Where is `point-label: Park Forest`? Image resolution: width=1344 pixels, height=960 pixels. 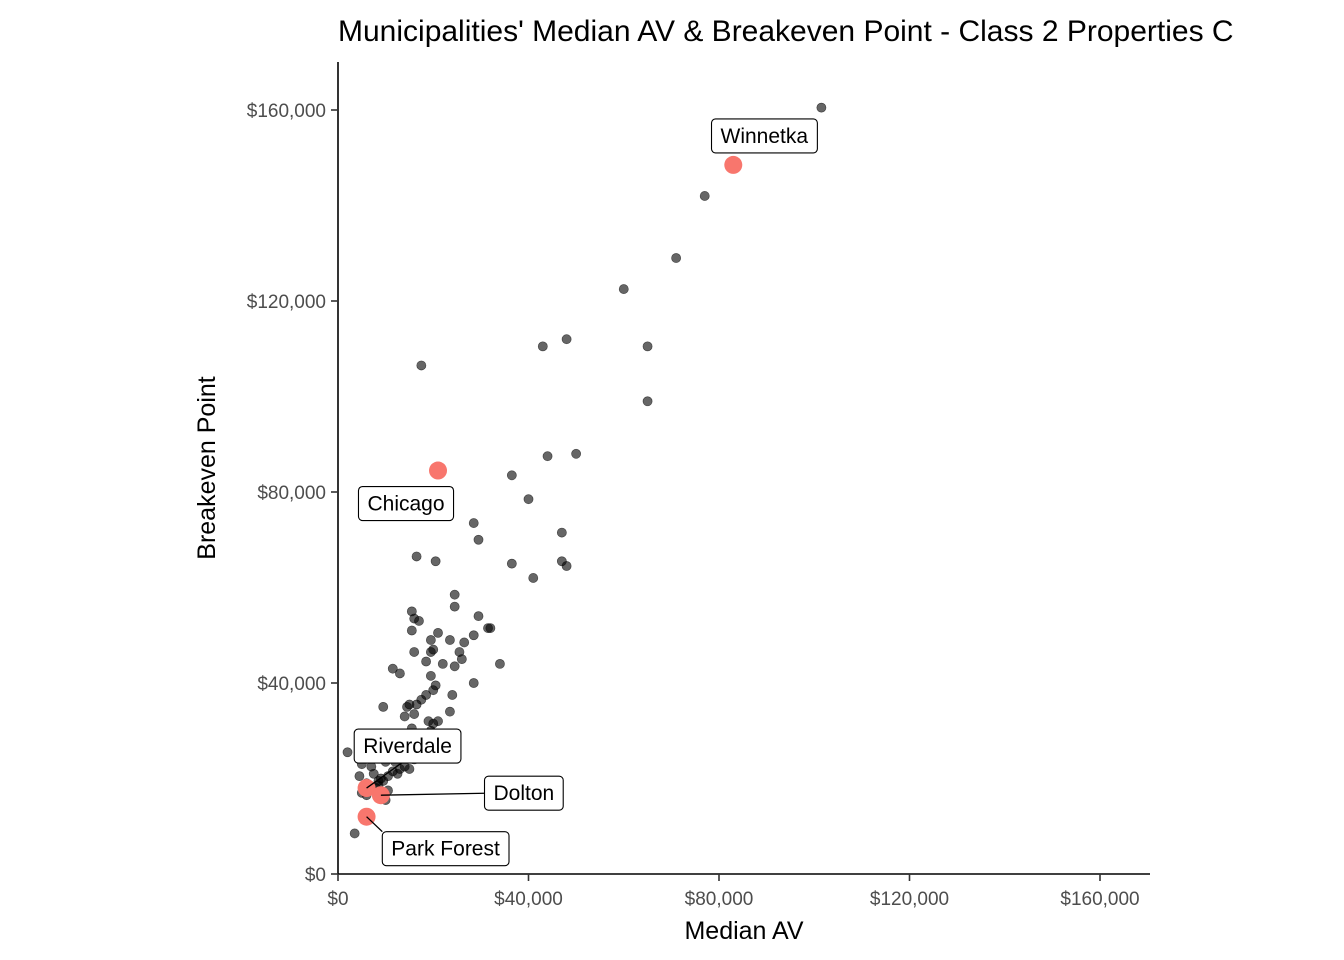
point-label: Park Forest is located at coordinates (445, 849).